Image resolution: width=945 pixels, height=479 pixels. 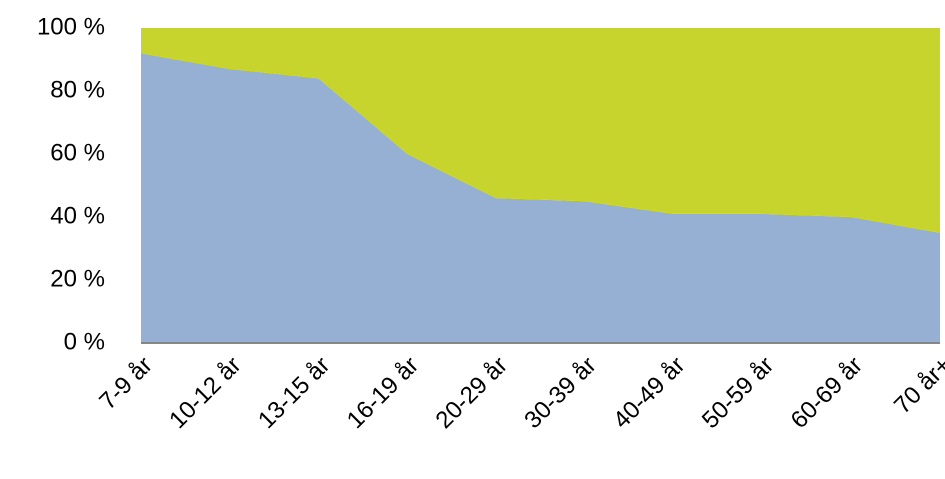 What do you see at coordinates (77, 152) in the screenshot?
I see `y-tick-label: 60 %` at bounding box center [77, 152].